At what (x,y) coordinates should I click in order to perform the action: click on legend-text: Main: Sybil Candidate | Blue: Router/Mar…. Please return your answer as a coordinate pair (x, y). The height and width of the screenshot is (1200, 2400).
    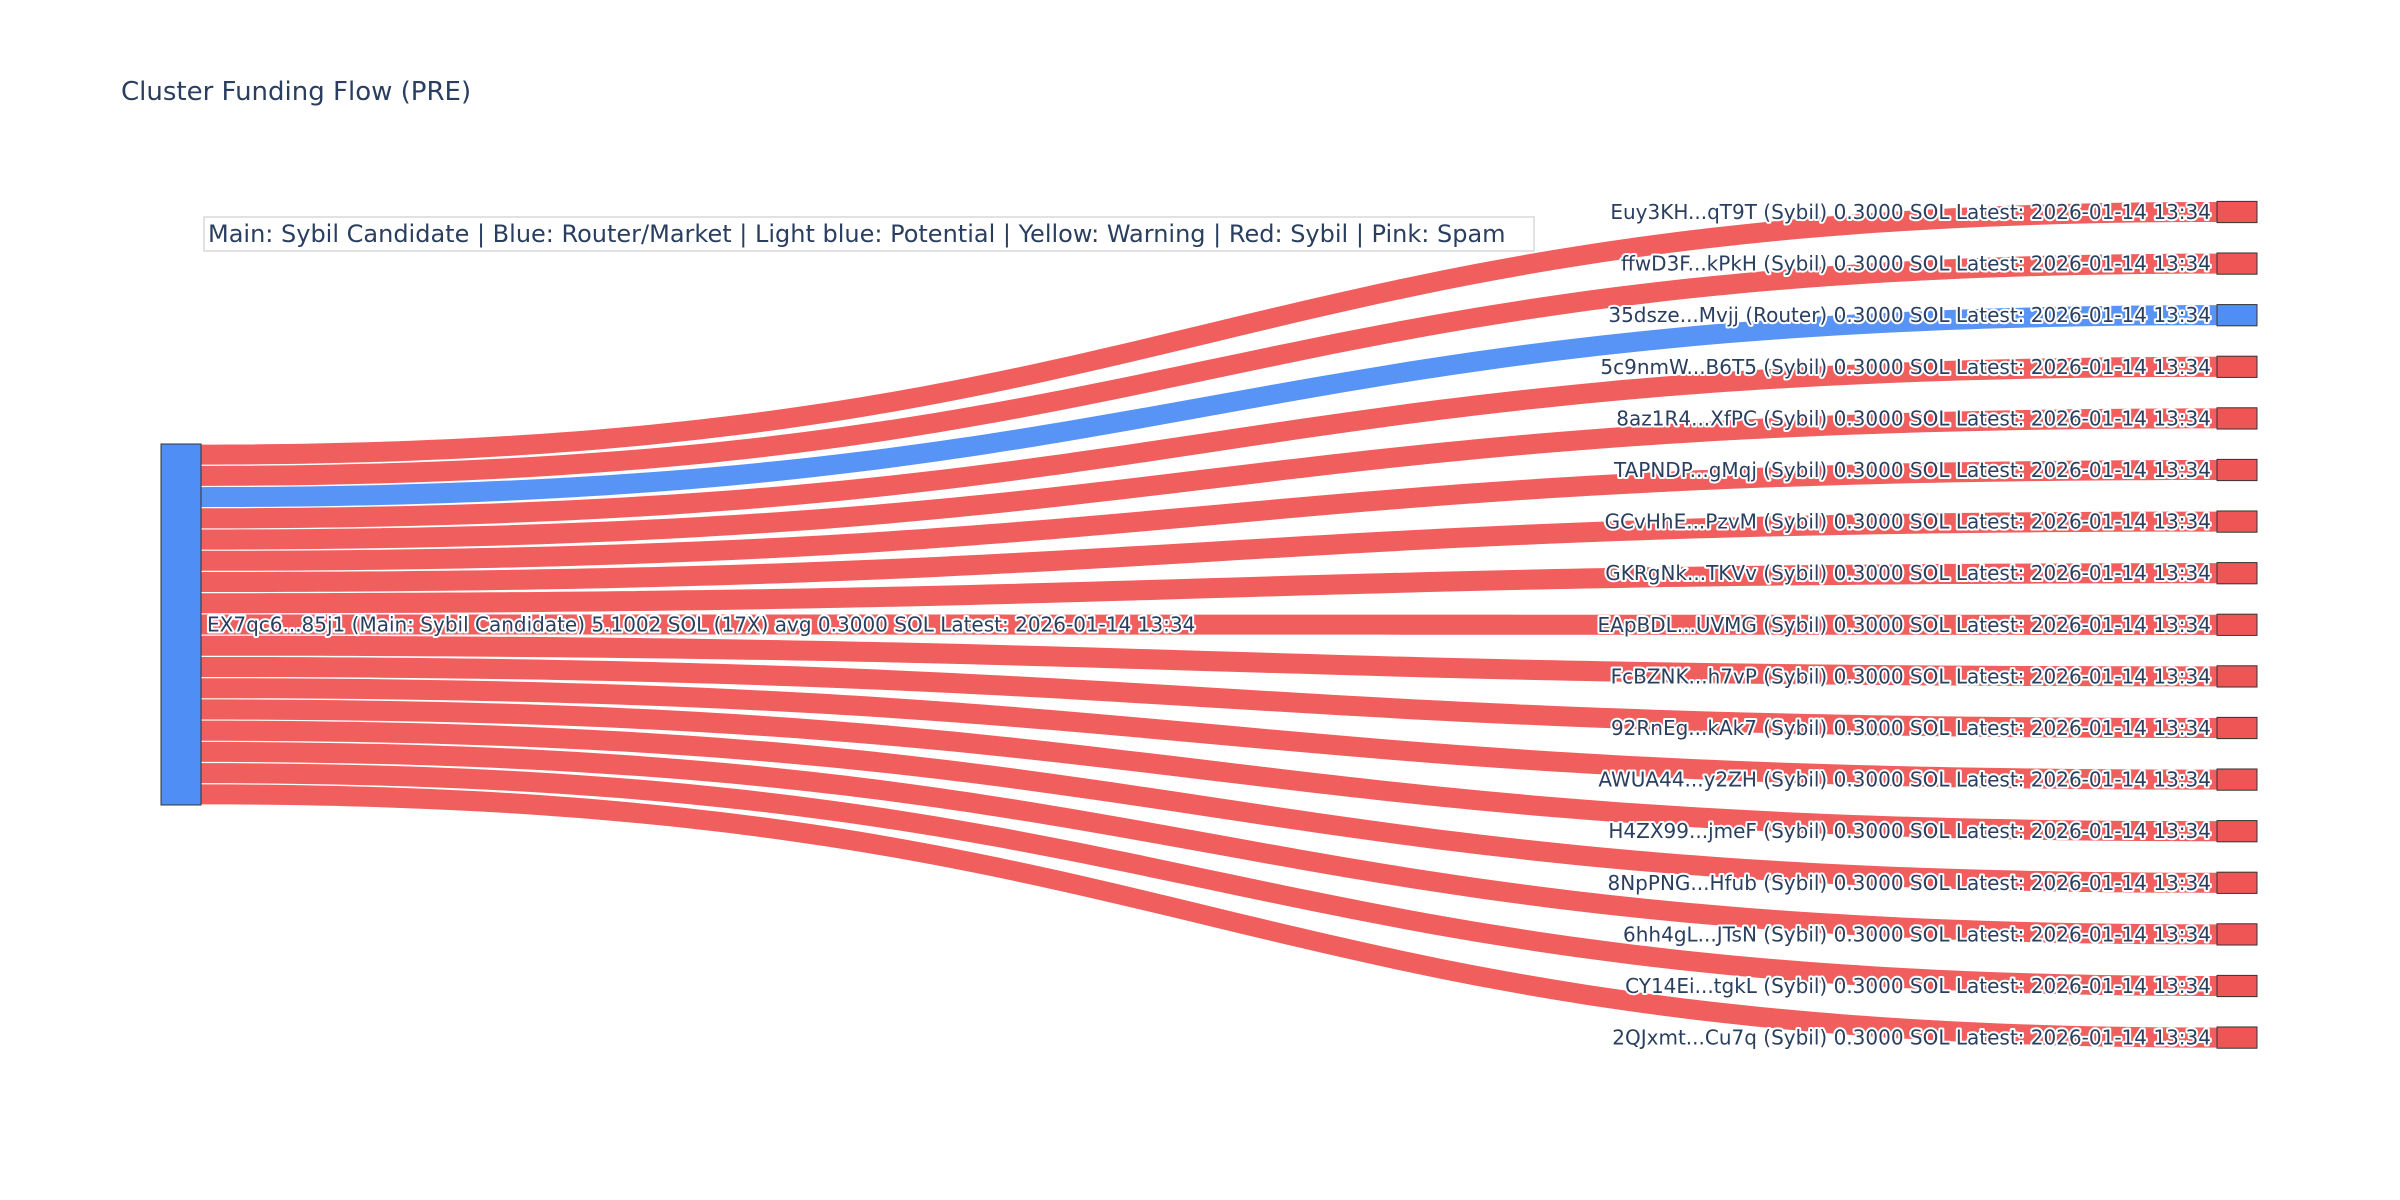
    Looking at the image, I should click on (857, 234).